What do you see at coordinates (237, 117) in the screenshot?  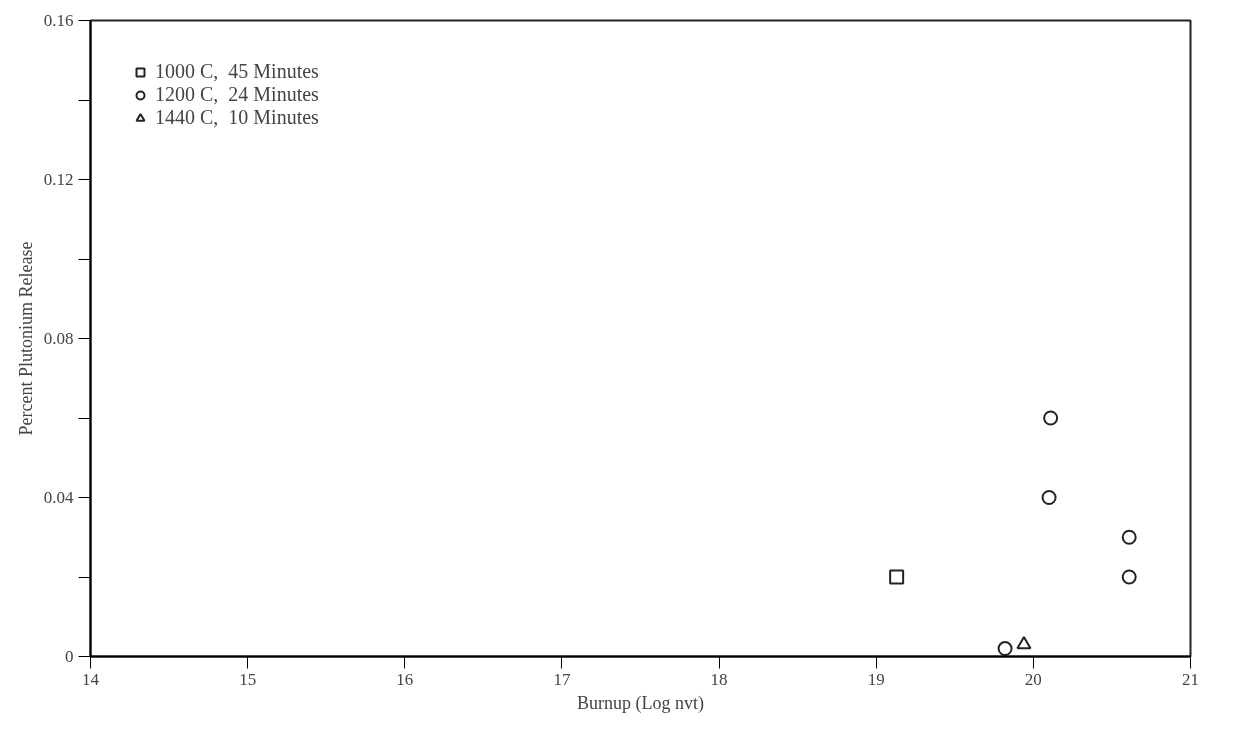 I see `legend-label: 1440 C, 10 Minutes` at bounding box center [237, 117].